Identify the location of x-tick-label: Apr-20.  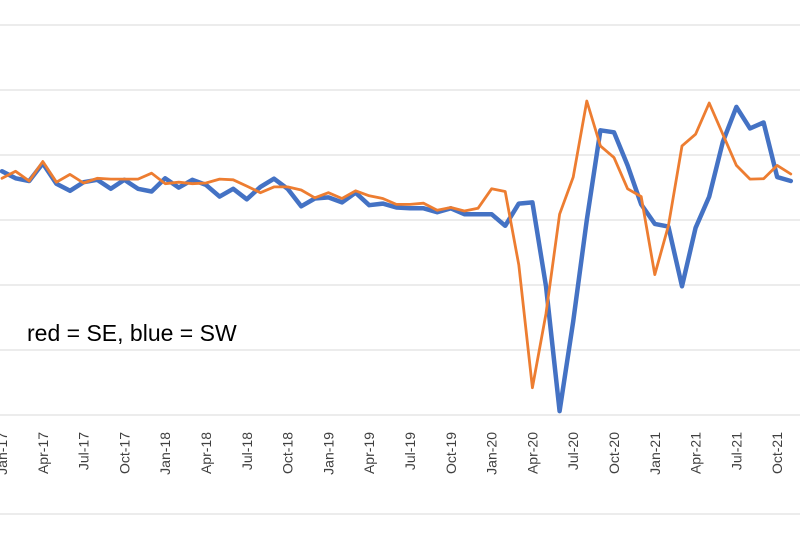
(532, 453).